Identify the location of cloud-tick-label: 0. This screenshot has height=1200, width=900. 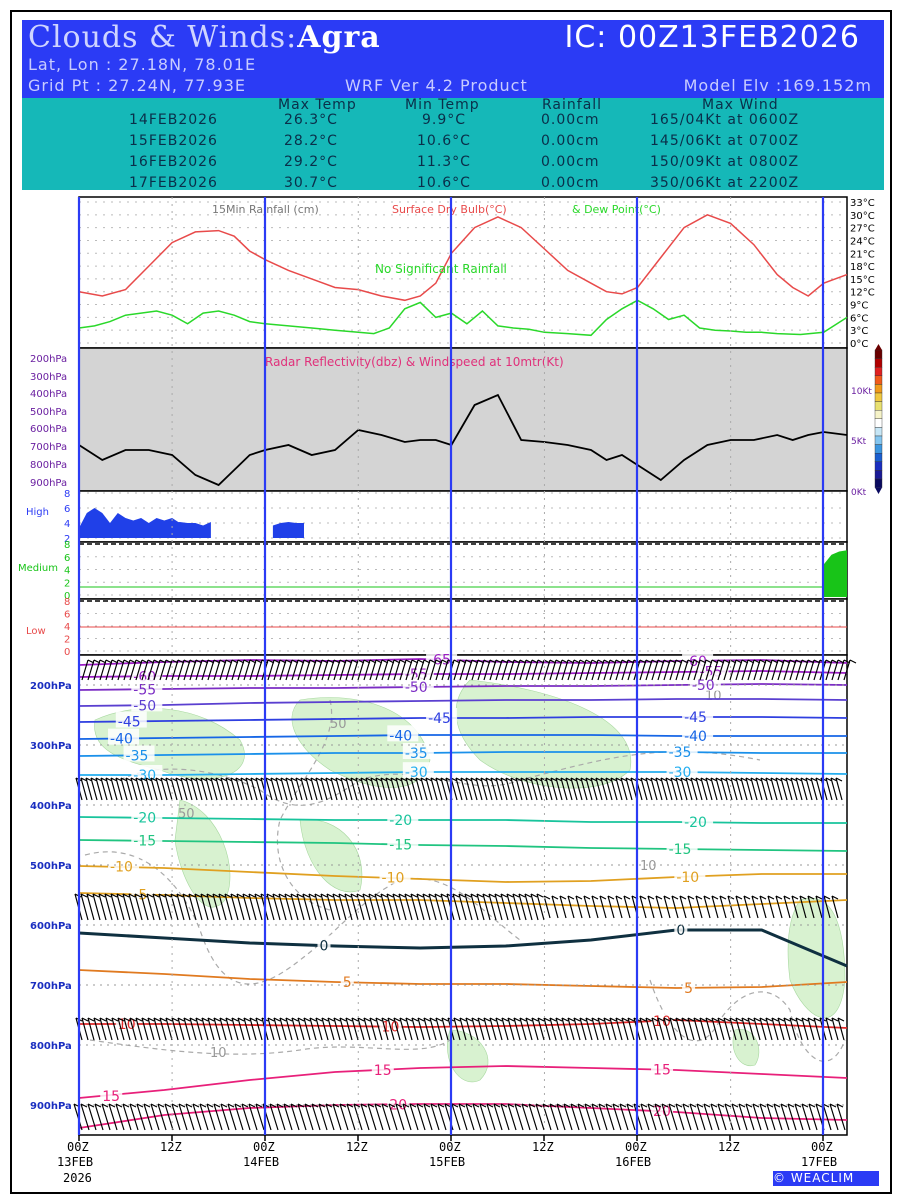
(67, 652).